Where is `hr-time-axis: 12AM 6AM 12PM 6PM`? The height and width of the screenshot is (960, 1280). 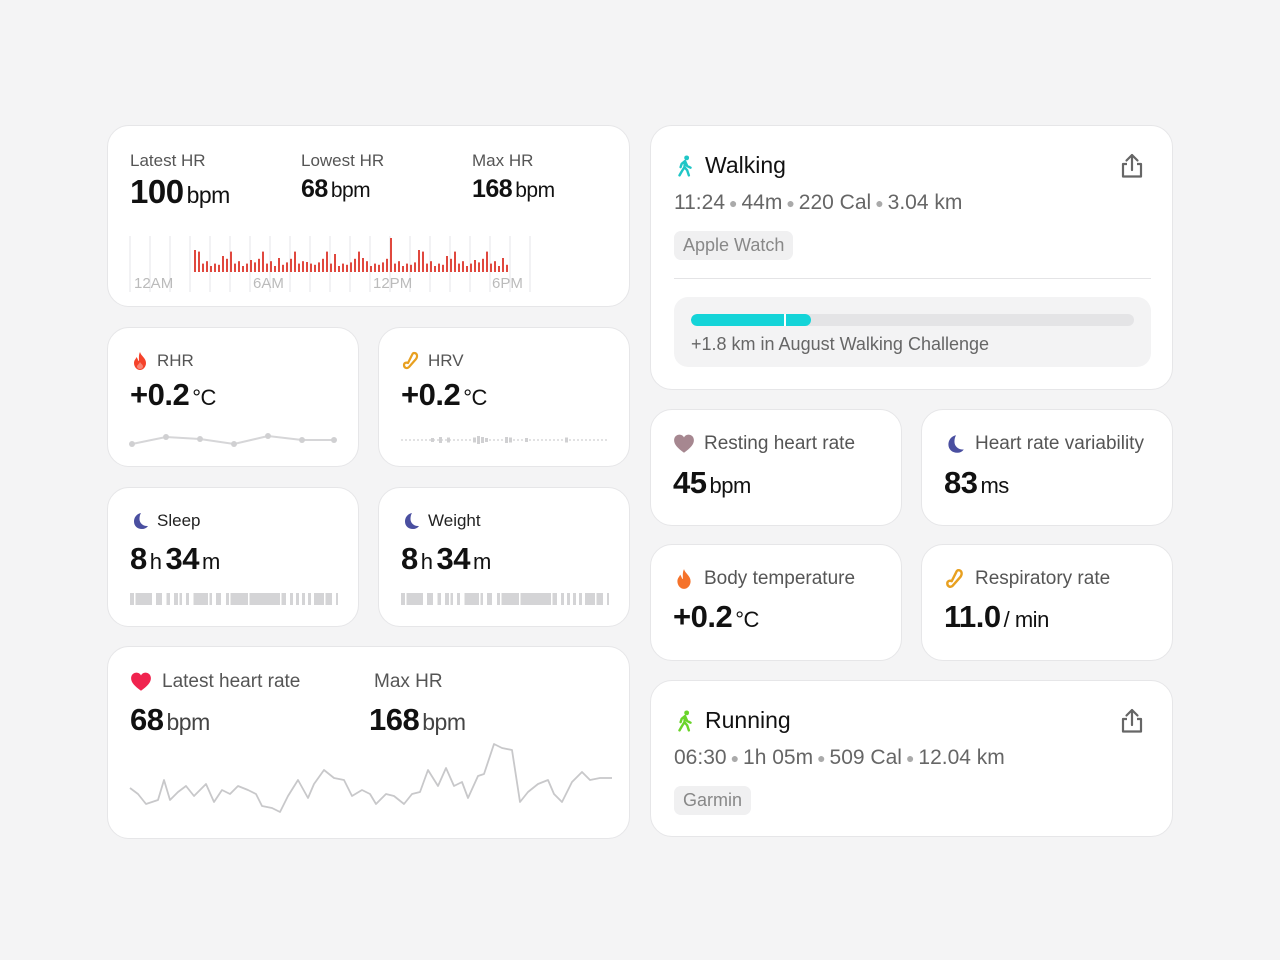 hr-time-axis: 12AM 6AM 12PM 6PM is located at coordinates (369, 284).